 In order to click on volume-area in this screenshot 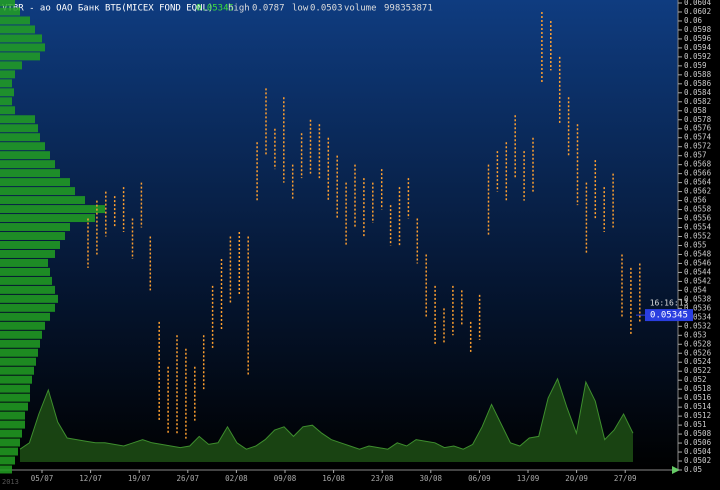, I will do `click(326, 420)`.